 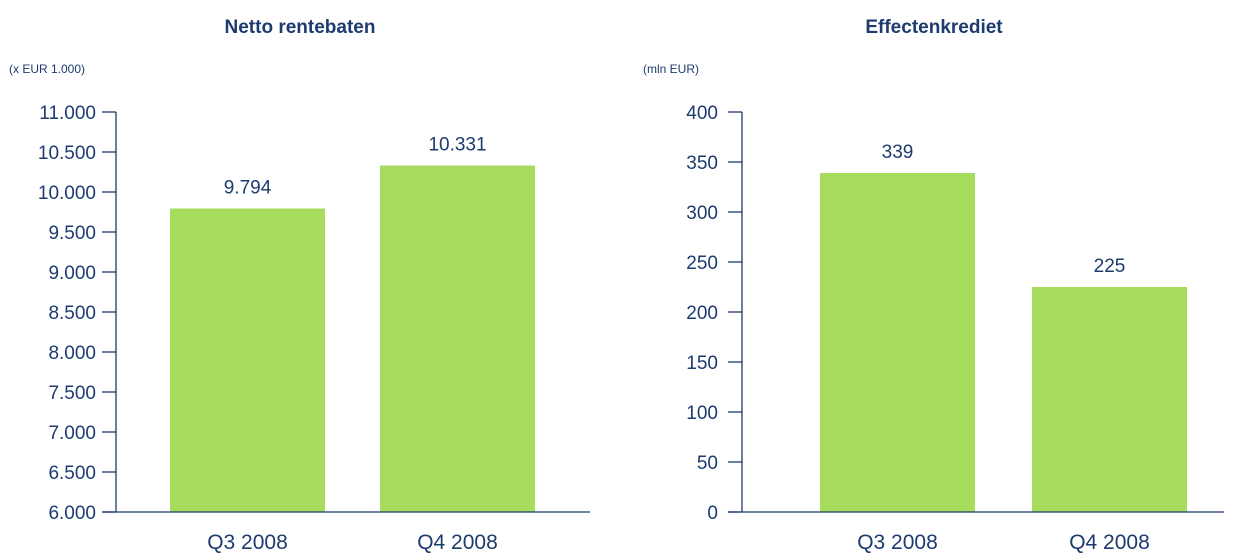 What do you see at coordinates (72, 473) in the screenshot?
I see `y-tick-label: 6.500` at bounding box center [72, 473].